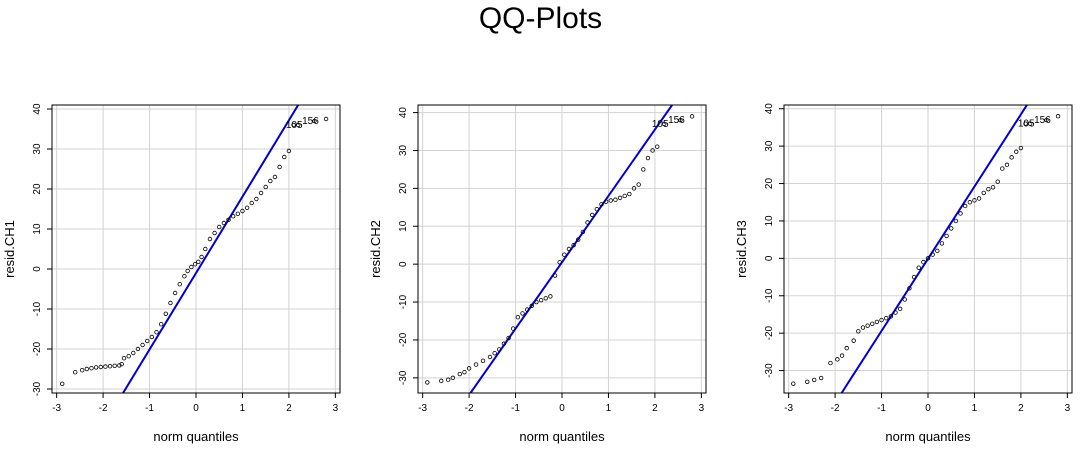 The height and width of the screenshot is (452, 1081). I want to click on y-axis-label: resid.CH2, so click(375, 249).